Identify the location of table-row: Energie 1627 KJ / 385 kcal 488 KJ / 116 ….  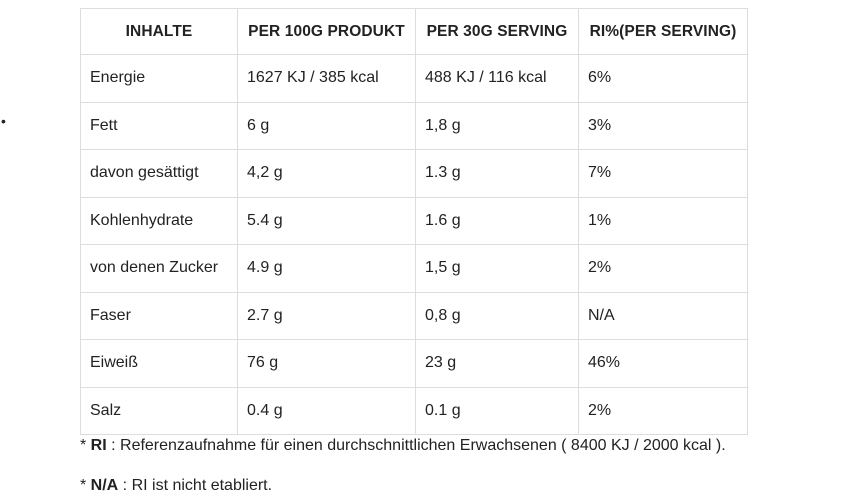
(414, 78).